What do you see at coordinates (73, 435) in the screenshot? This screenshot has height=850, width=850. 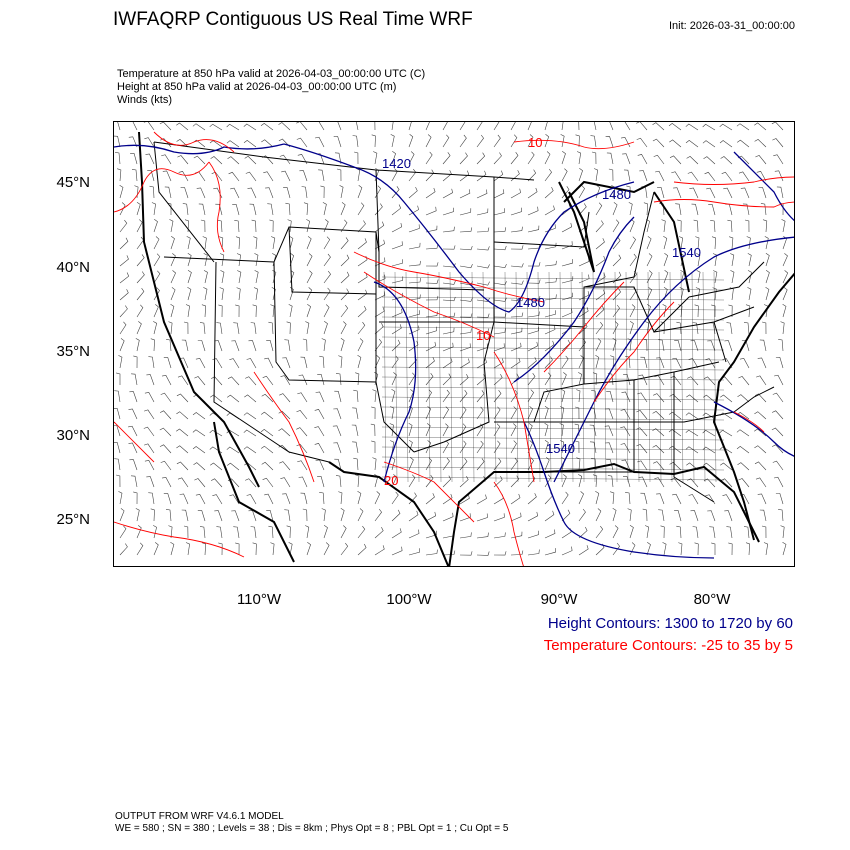 I see `lat-label-30n: 30°N` at bounding box center [73, 435].